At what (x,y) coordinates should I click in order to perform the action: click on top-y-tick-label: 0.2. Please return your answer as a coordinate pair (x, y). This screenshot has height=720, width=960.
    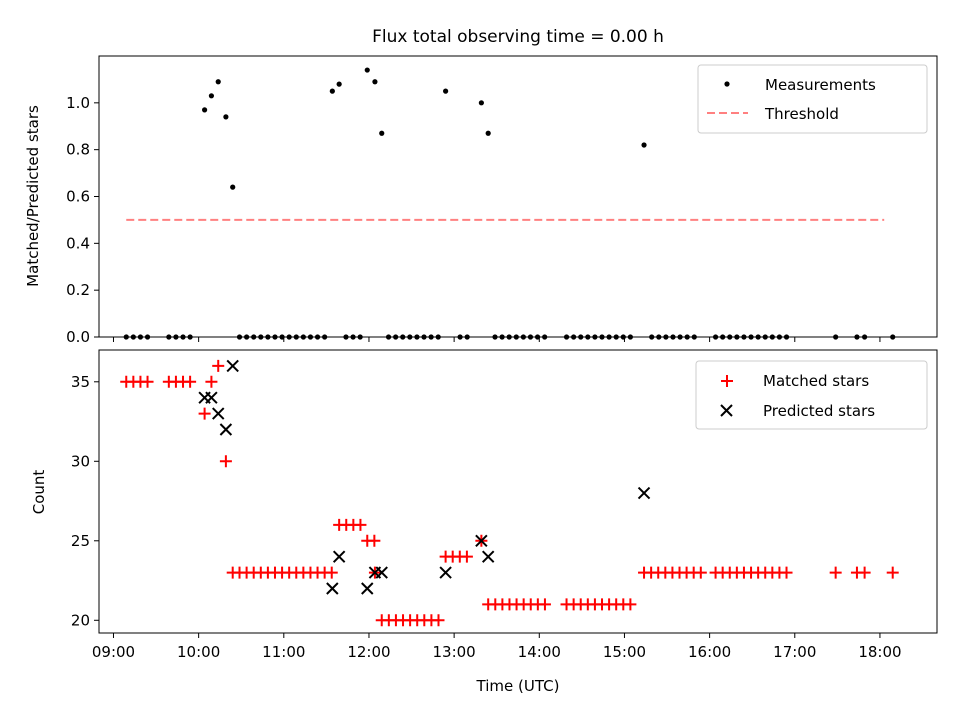
    Looking at the image, I should click on (78, 290).